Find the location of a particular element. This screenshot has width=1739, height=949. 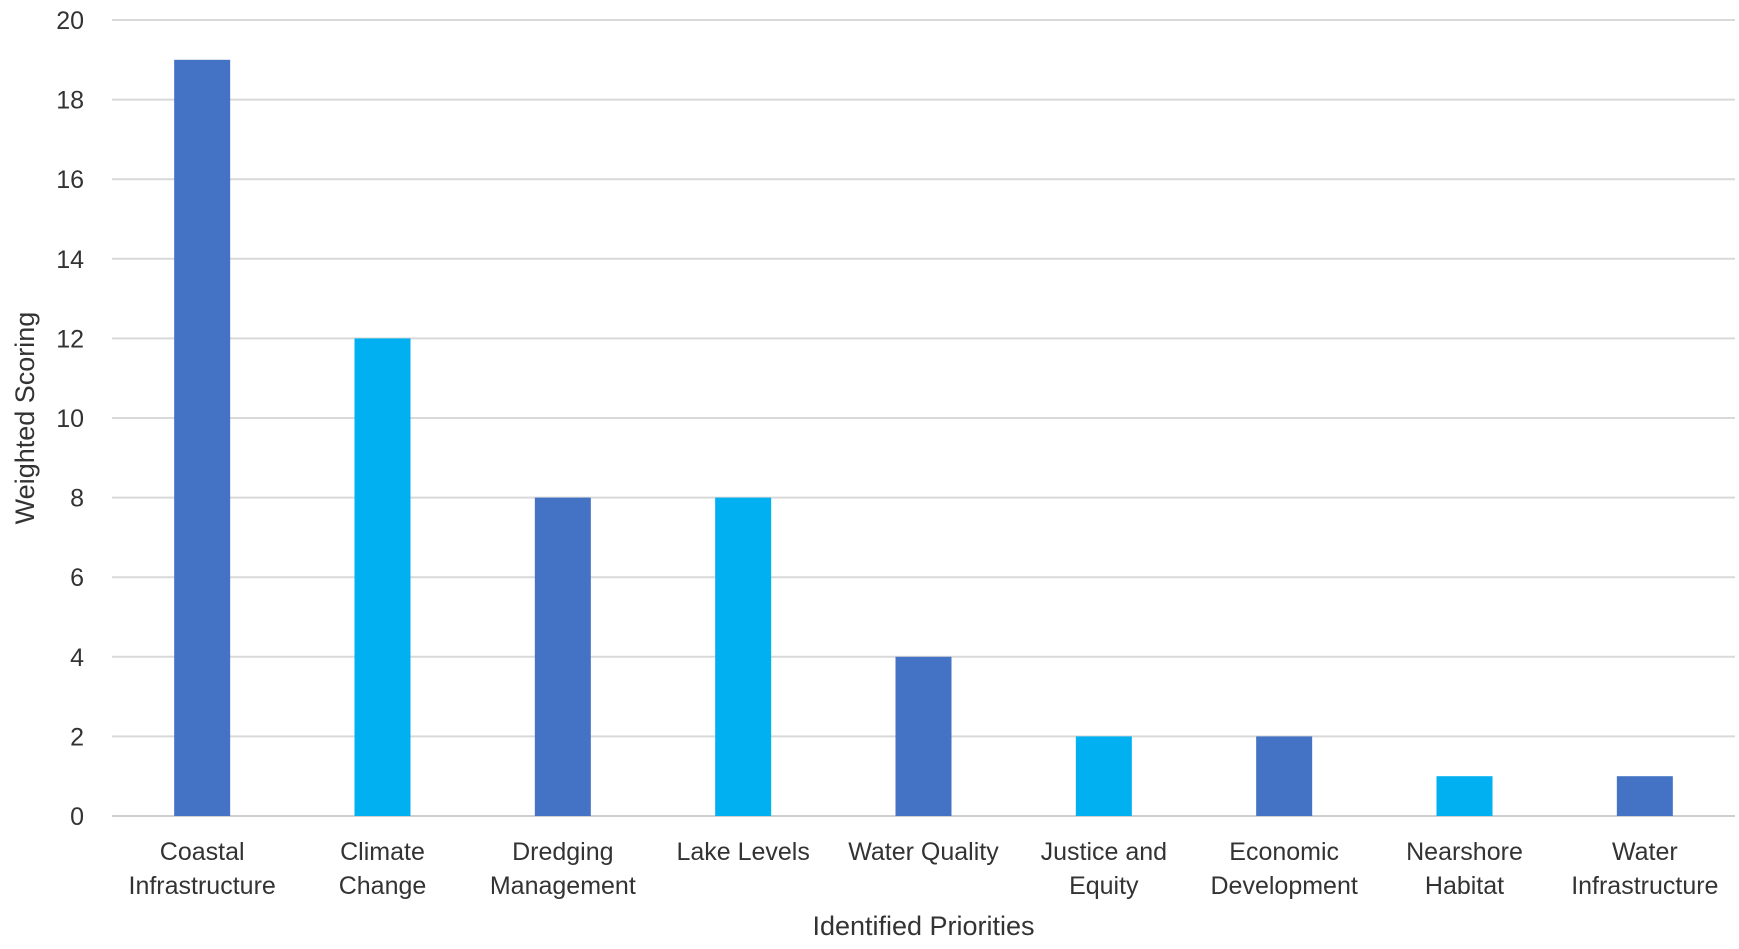

y-tick-label: 8 is located at coordinates (77, 499).